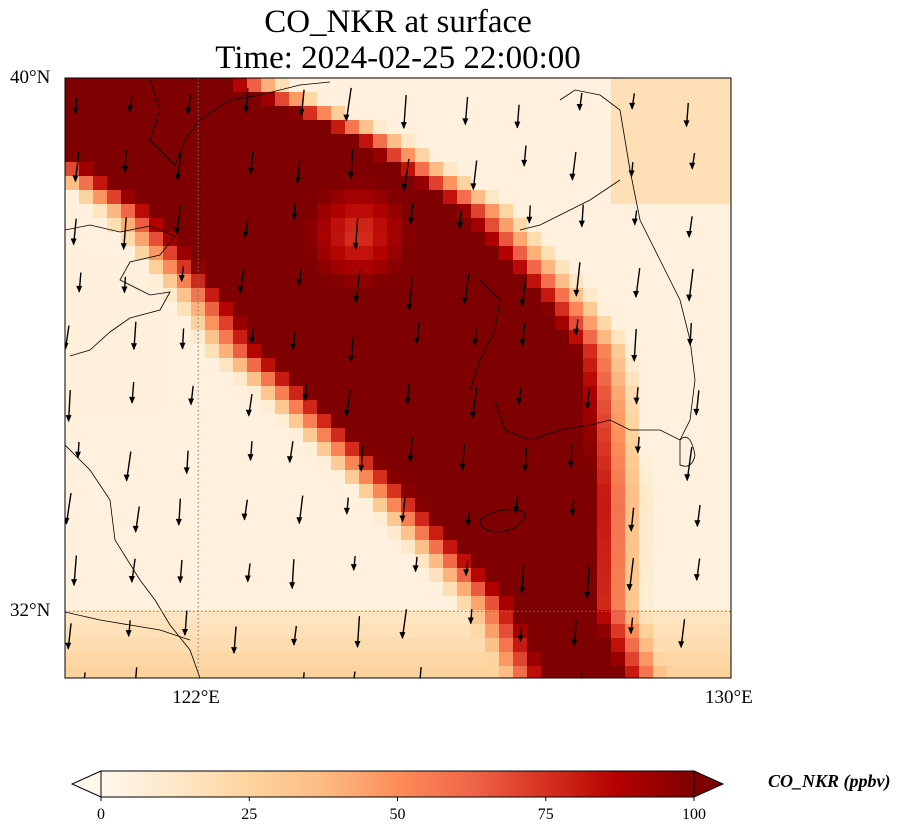  What do you see at coordinates (101, 814) in the screenshot?
I see `colorbar-tick-label: 0` at bounding box center [101, 814].